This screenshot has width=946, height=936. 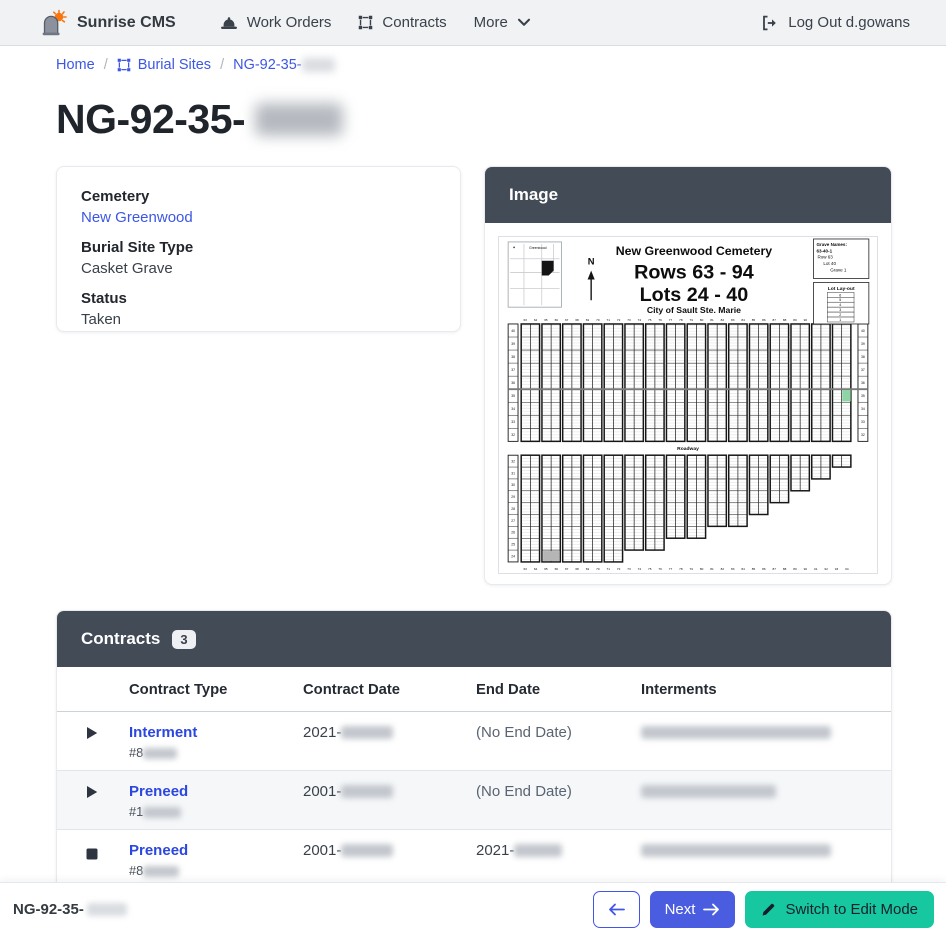 I want to click on arrow-left-icon, so click(x=616, y=909).